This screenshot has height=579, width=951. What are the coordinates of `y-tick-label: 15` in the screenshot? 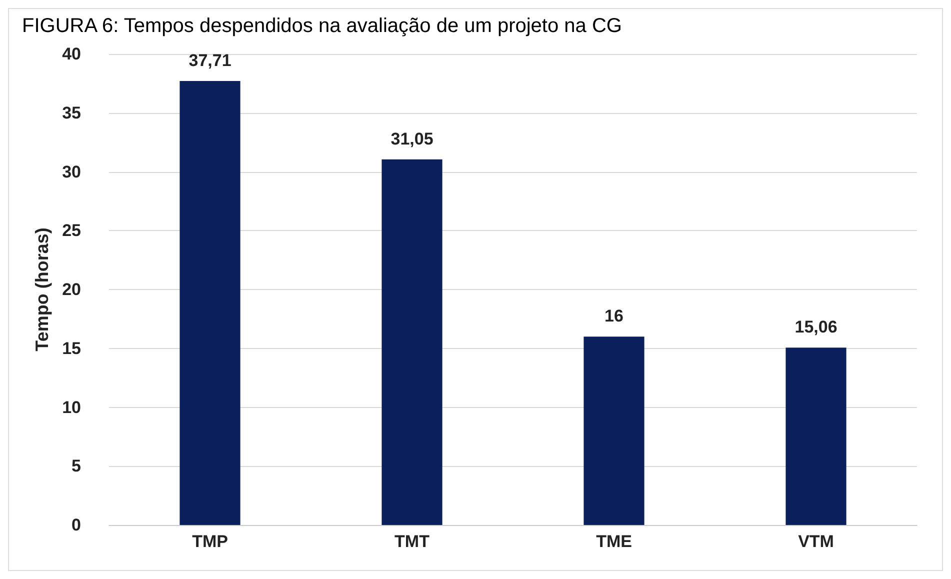 It's located at (71, 348).